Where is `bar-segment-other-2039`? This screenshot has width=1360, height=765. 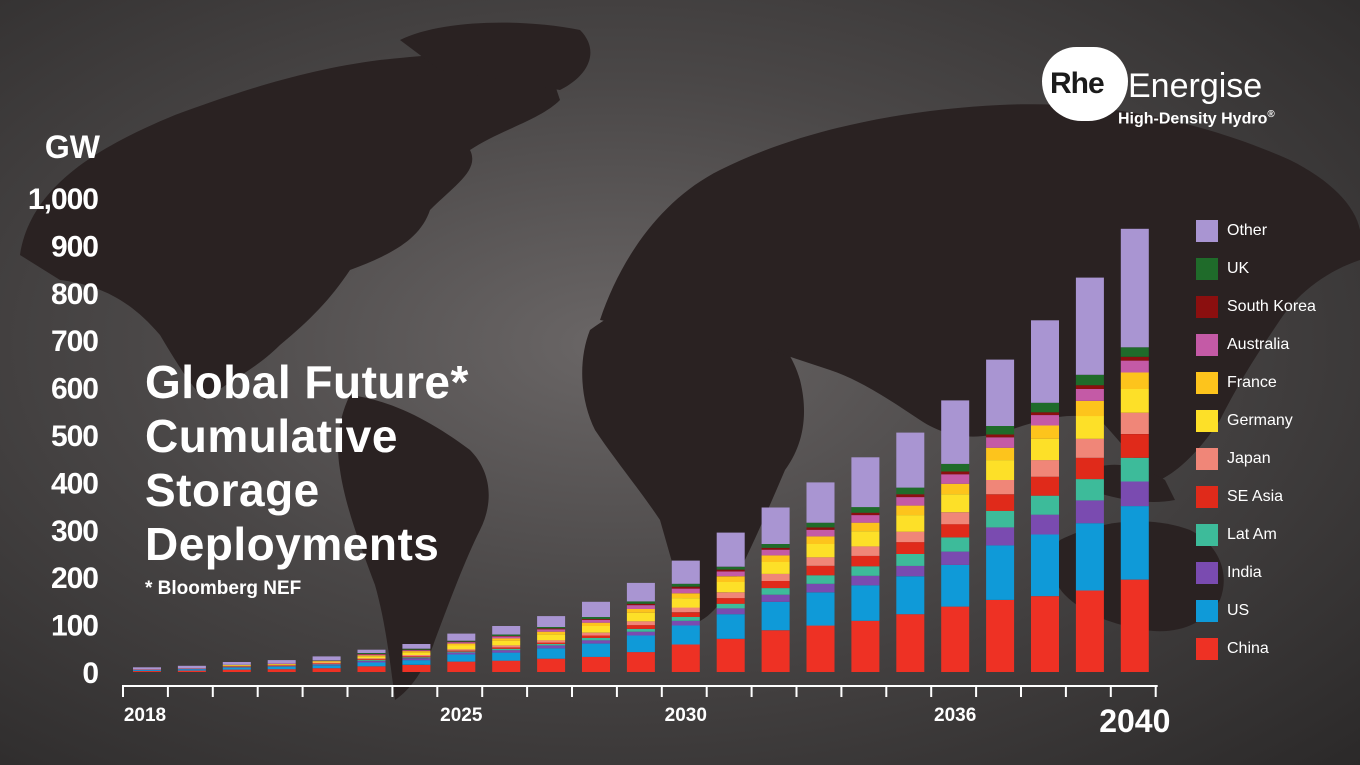 bar-segment-other-2039 is located at coordinates (1089, 326).